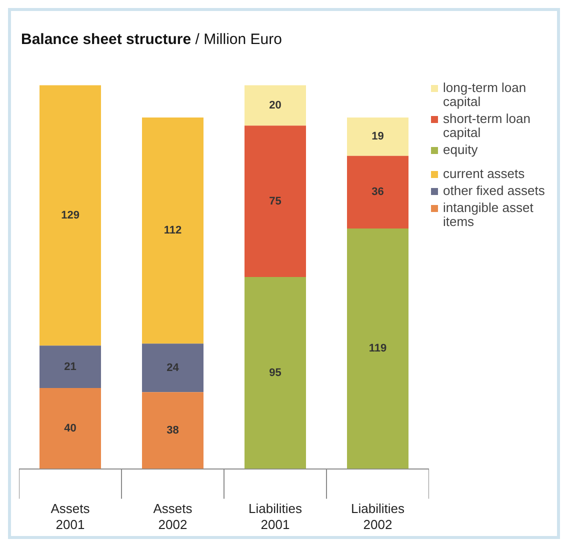  I want to click on data-label: 38, so click(172, 430).